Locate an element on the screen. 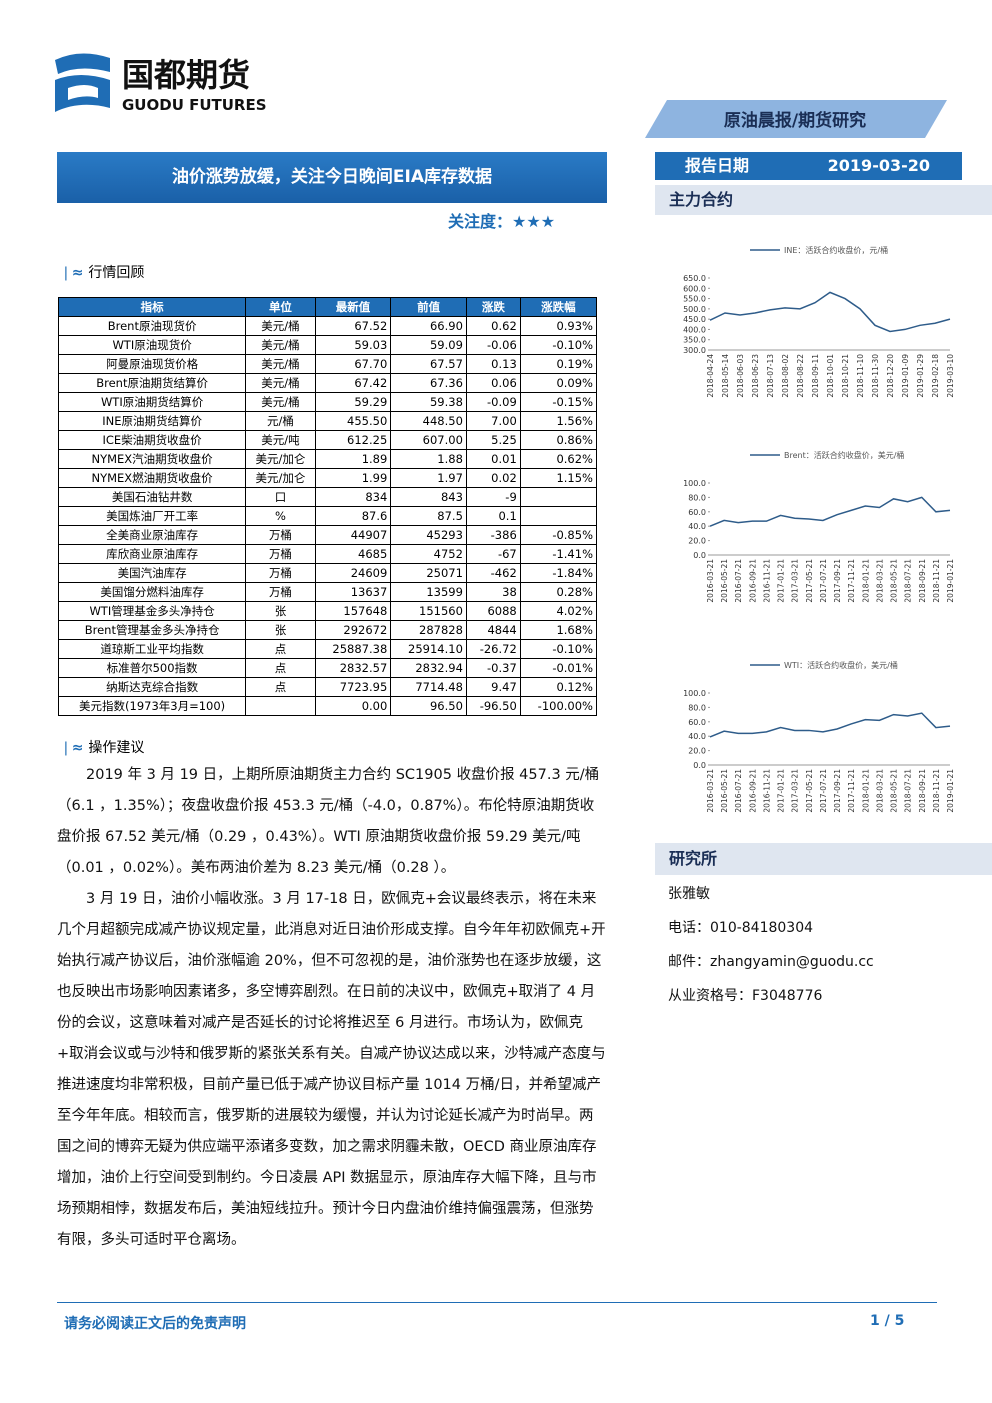 The width and height of the screenshot is (992, 1403). table-cell: -0.15% is located at coordinates (558, 402).